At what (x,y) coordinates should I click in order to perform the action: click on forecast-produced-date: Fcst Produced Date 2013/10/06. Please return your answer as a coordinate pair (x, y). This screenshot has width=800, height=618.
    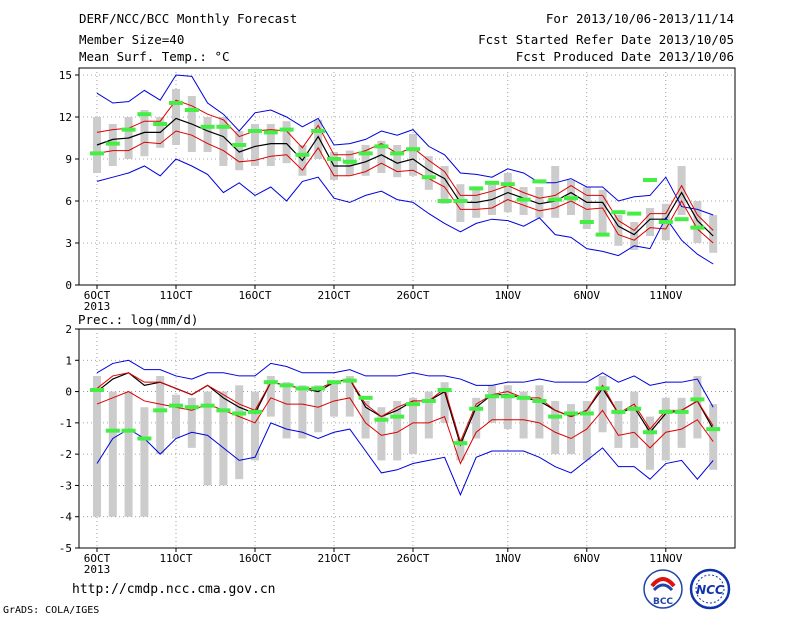
    Looking at the image, I should click on (624, 56).